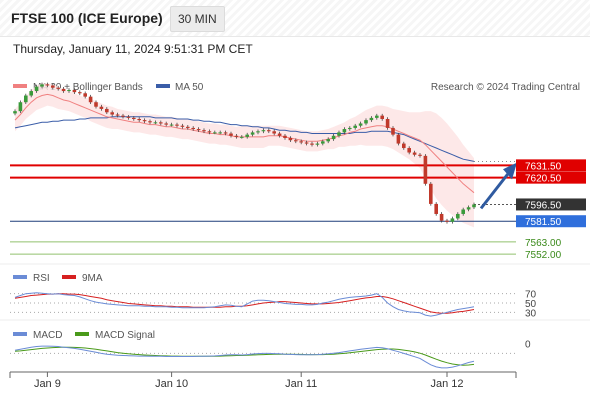  I want to click on rsi-level-label-0: 70, so click(531, 295).